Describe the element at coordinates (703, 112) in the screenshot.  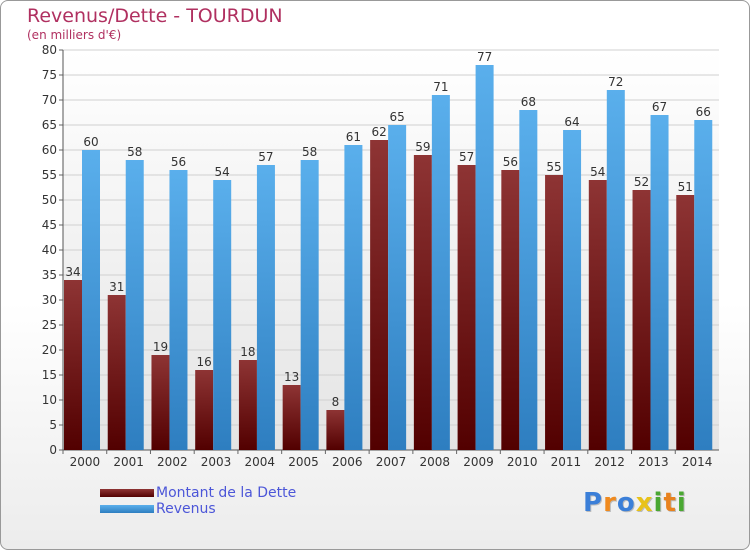
I see `data-label: 66` at that location.